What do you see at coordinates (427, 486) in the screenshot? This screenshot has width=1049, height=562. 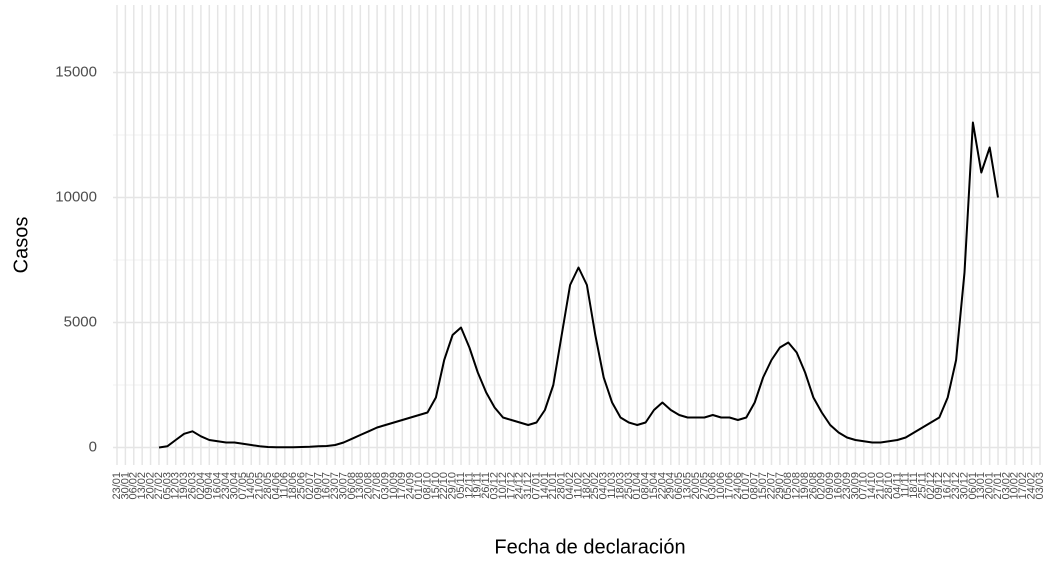 I see `x-tick-label: 08/10` at bounding box center [427, 486].